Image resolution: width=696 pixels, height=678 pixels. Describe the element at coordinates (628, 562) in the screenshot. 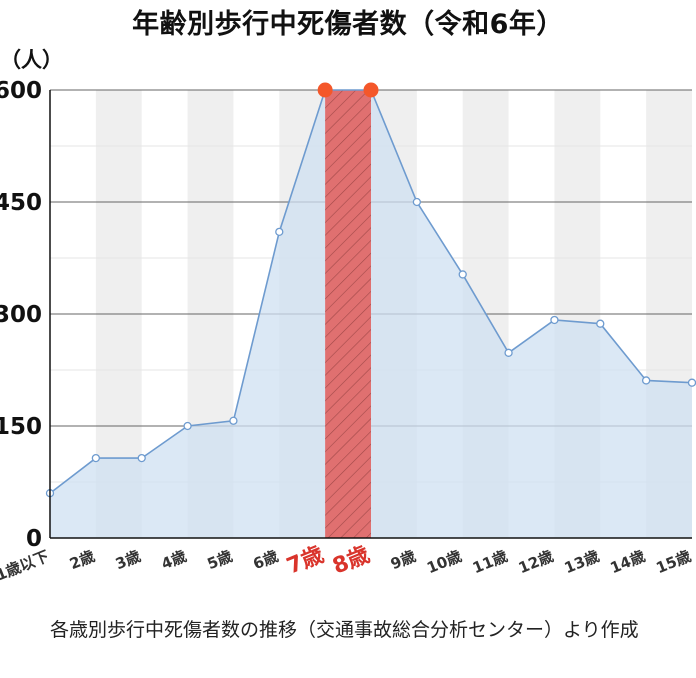

I see `x-tick-label: 14歳` at that location.